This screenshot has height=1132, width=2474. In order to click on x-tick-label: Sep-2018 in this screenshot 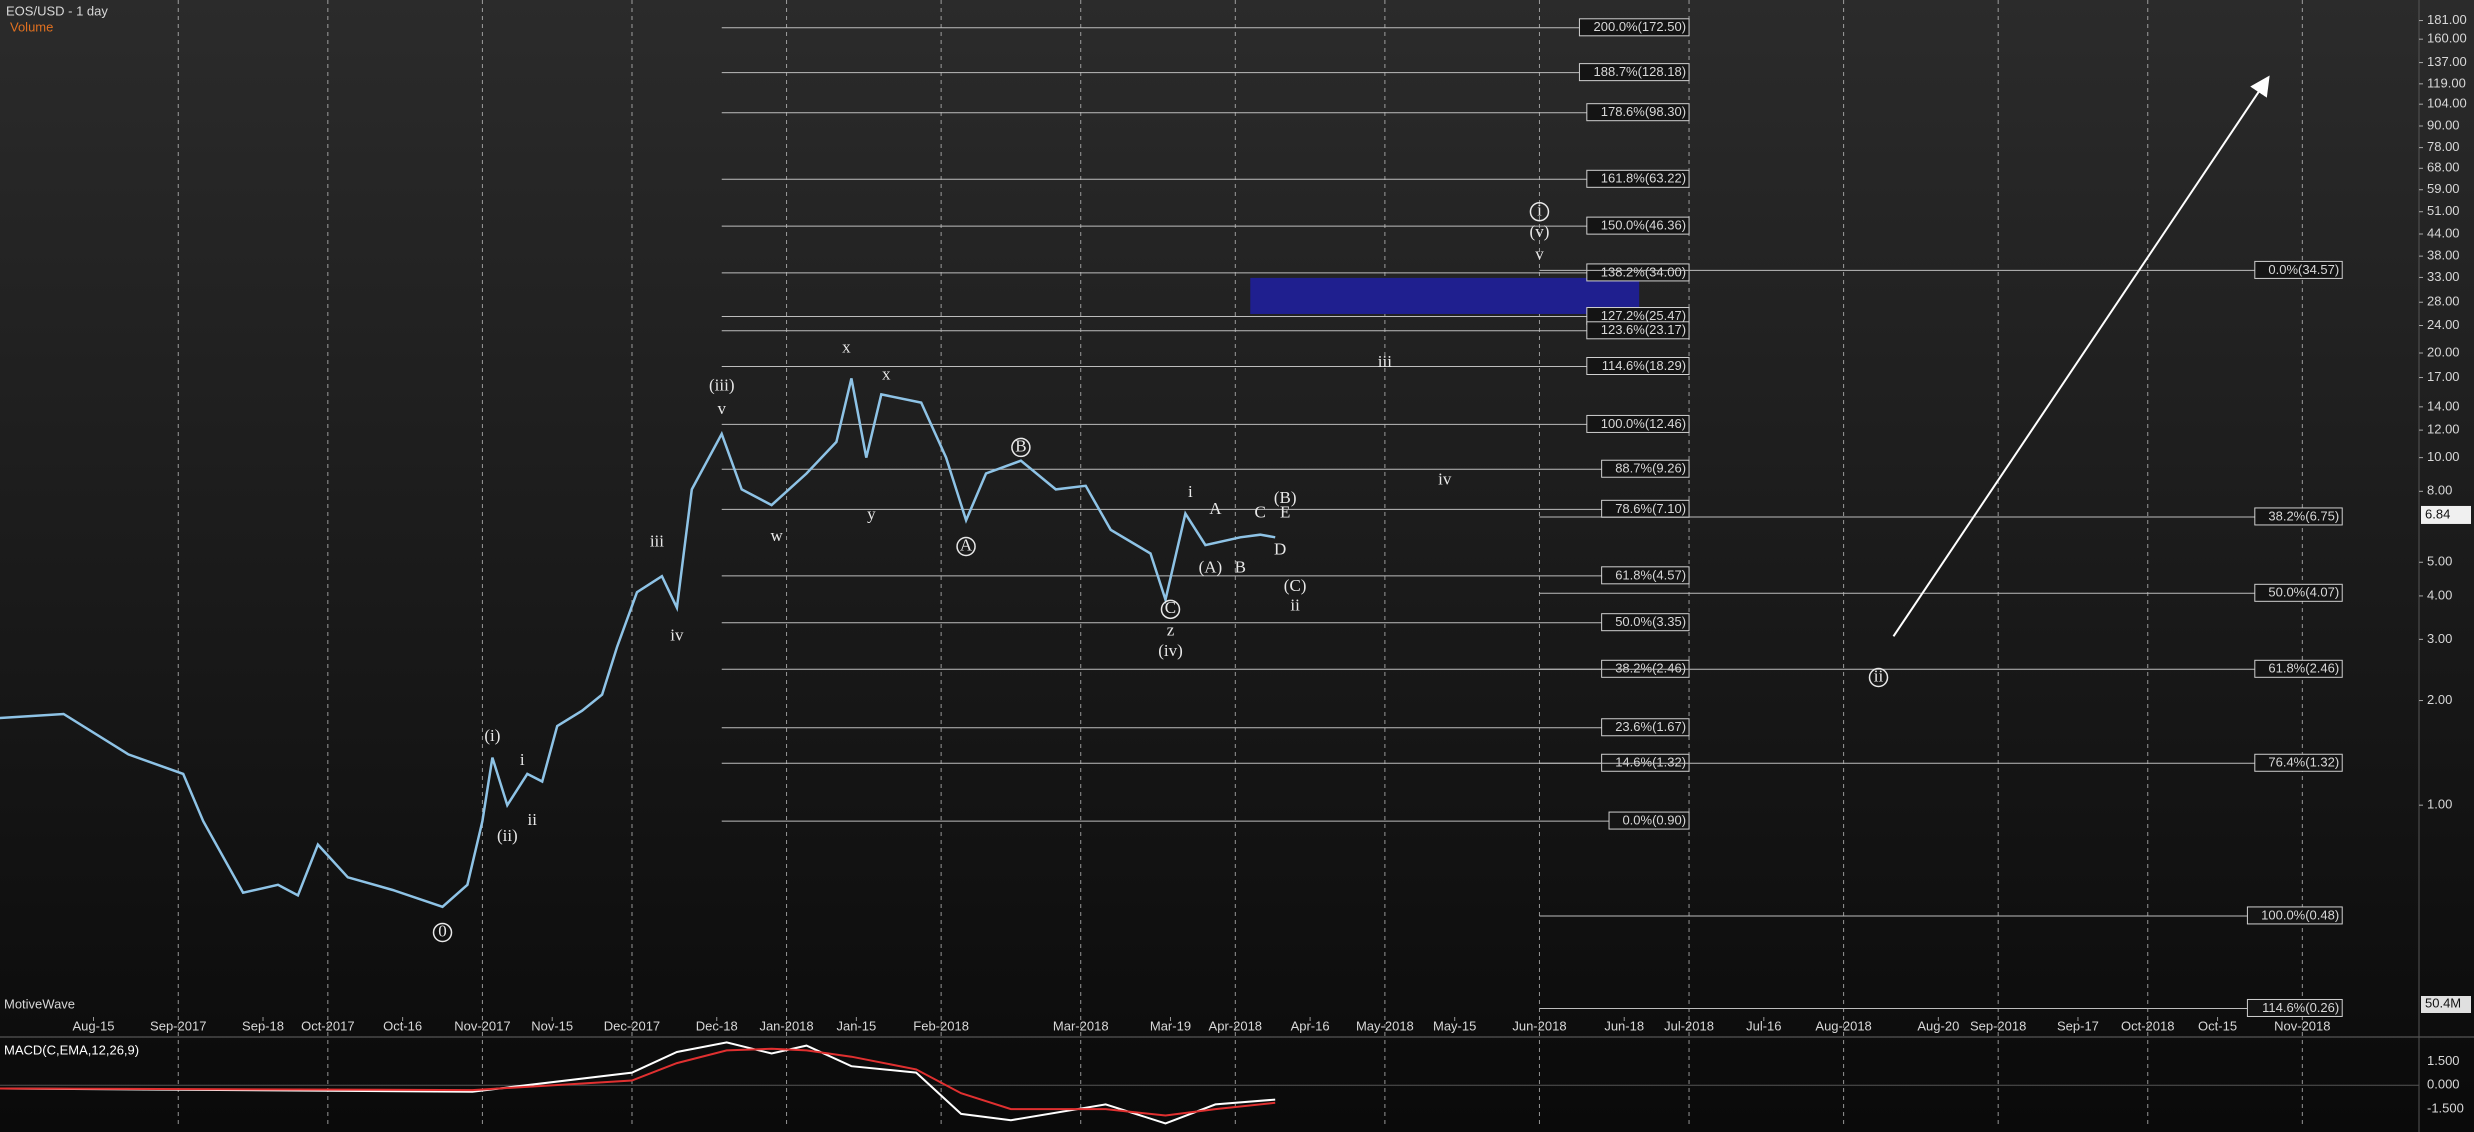, I will do `click(1998, 1025)`.